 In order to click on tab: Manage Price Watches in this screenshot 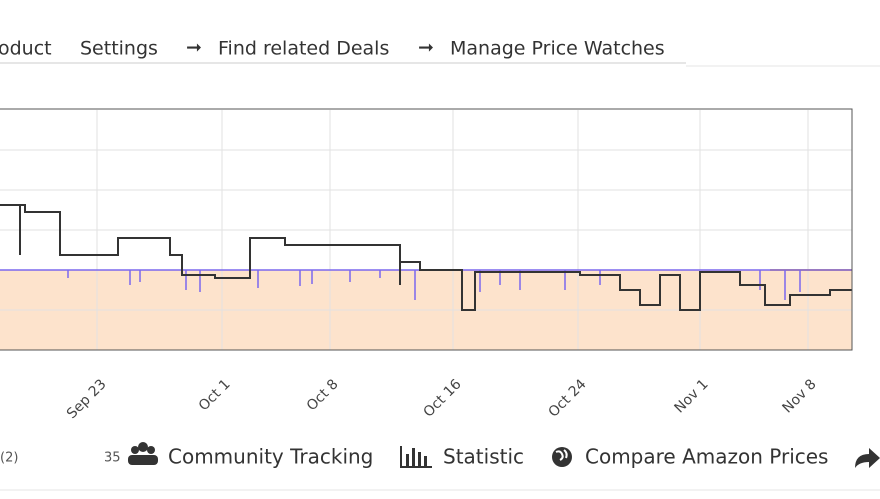, I will do `click(557, 49)`.